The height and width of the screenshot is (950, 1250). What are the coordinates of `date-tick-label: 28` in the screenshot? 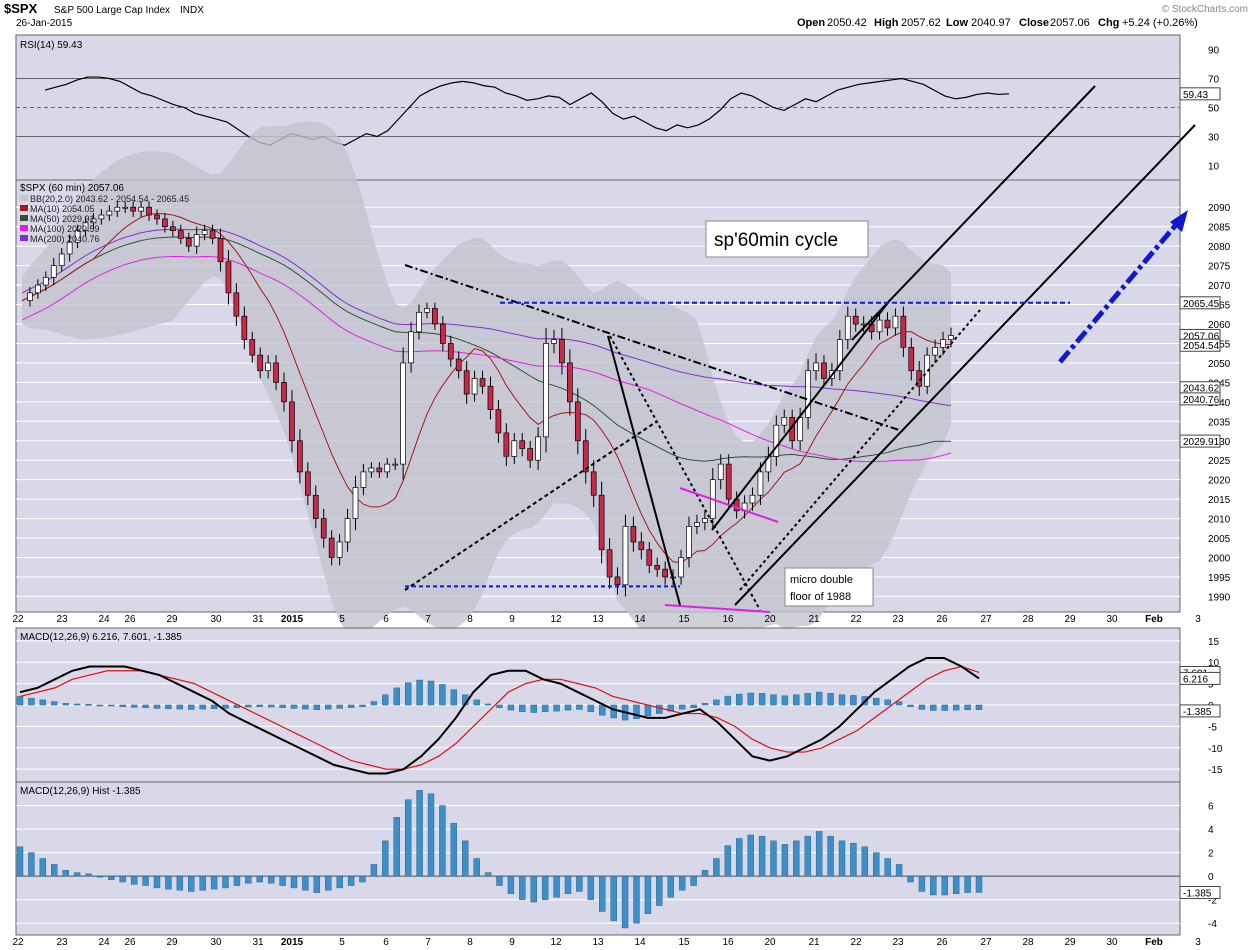 It's located at (1028, 619).